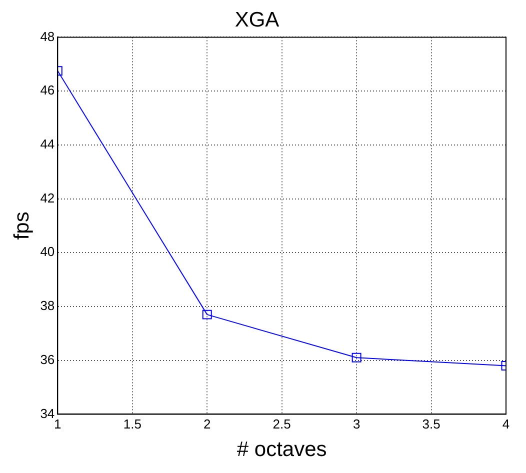 The height and width of the screenshot is (473, 526). I want to click on y-tick-label: 38, so click(47, 306).